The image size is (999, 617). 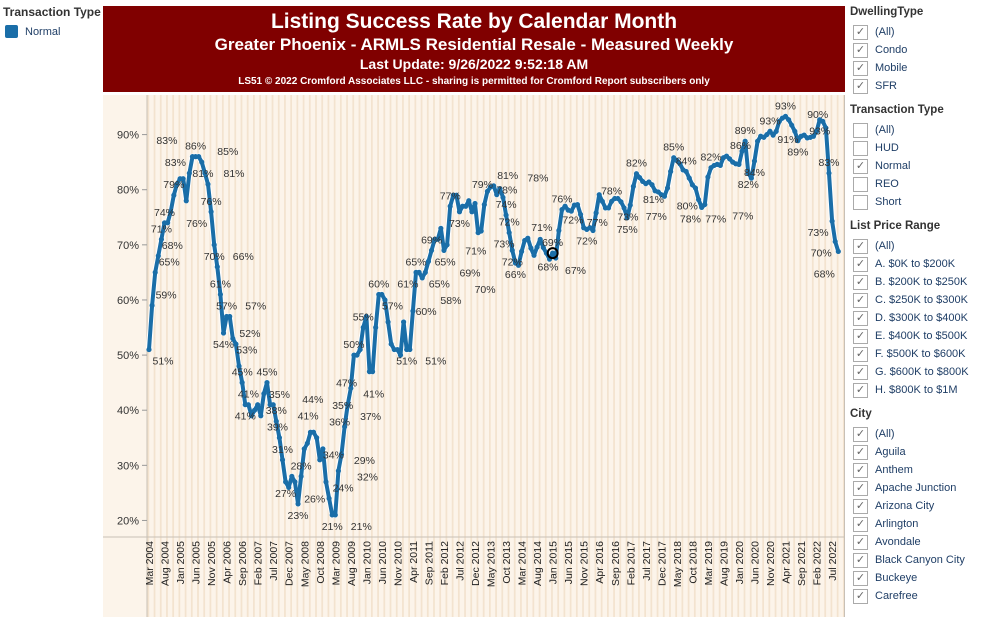 What do you see at coordinates (290, 563) in the screenshot?
I see `x-tick-label: Dec 2007` at bounding box center [290, 563].